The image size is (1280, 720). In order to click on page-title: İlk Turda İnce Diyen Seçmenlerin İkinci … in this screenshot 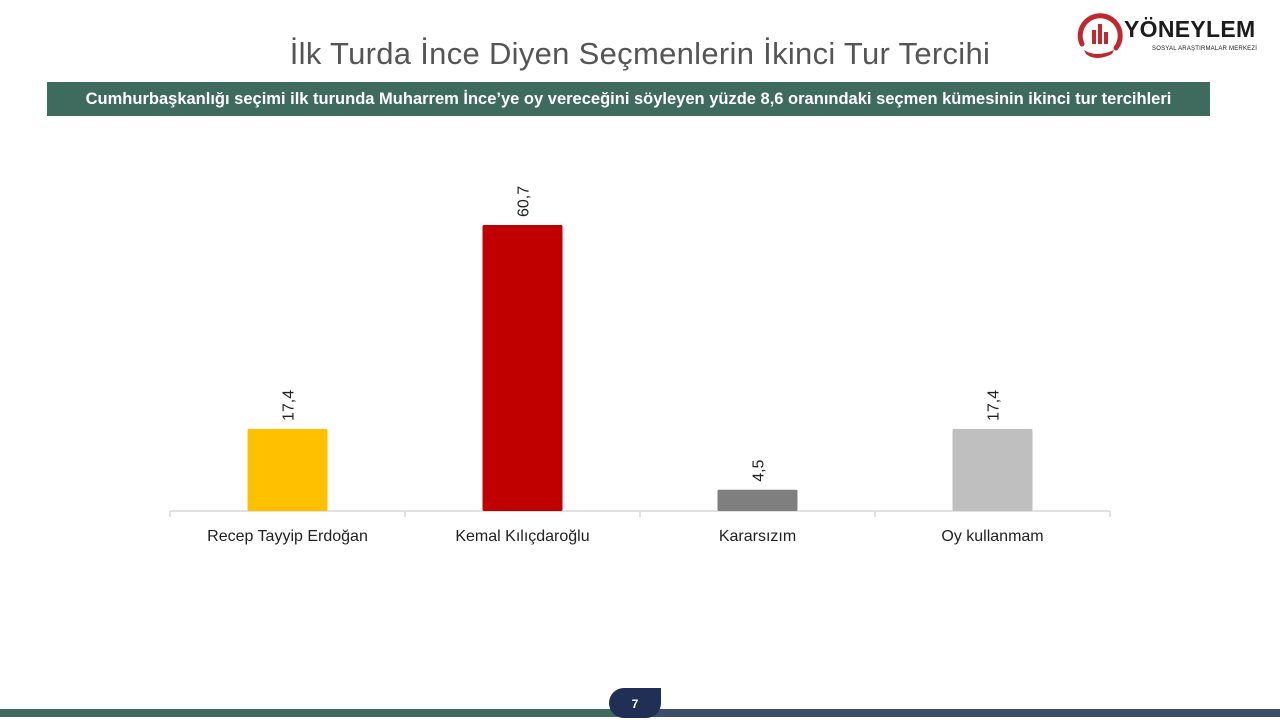, I will do `click(640, 53)`.